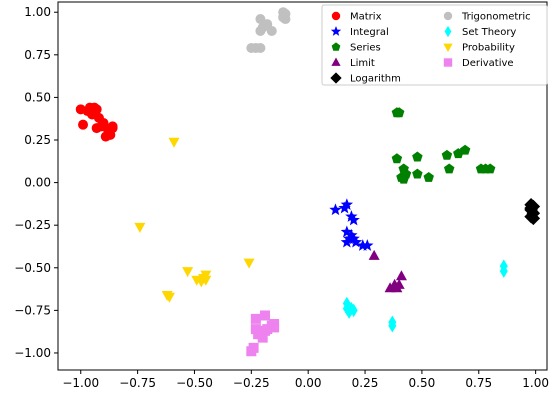 The height and width of the screenshot is (398, 550). What do you see at coordinates (336, 16) in the screenshot?
I see `legend-marker-matrix` at bounding box center [336, 16].